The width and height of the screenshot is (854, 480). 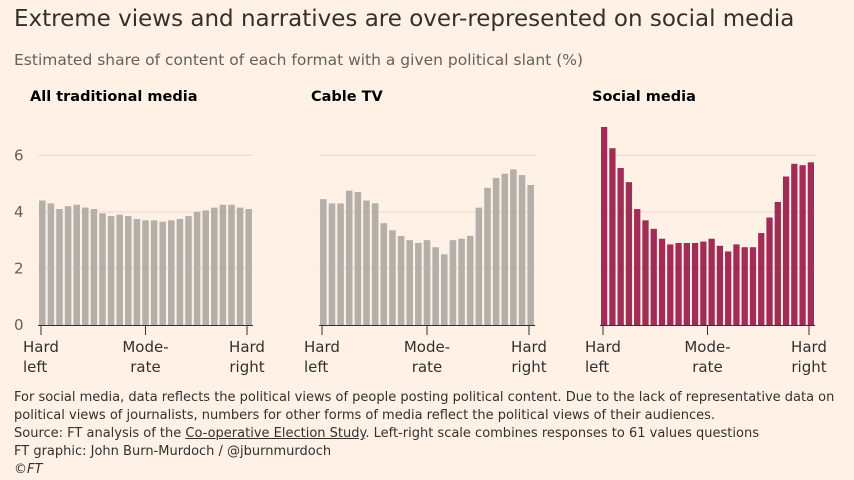 What do you see at coordinates (114, 97) in the screenshot?
I see `panel-title-traditional: All traditional media` at bounding box center [114, 97].